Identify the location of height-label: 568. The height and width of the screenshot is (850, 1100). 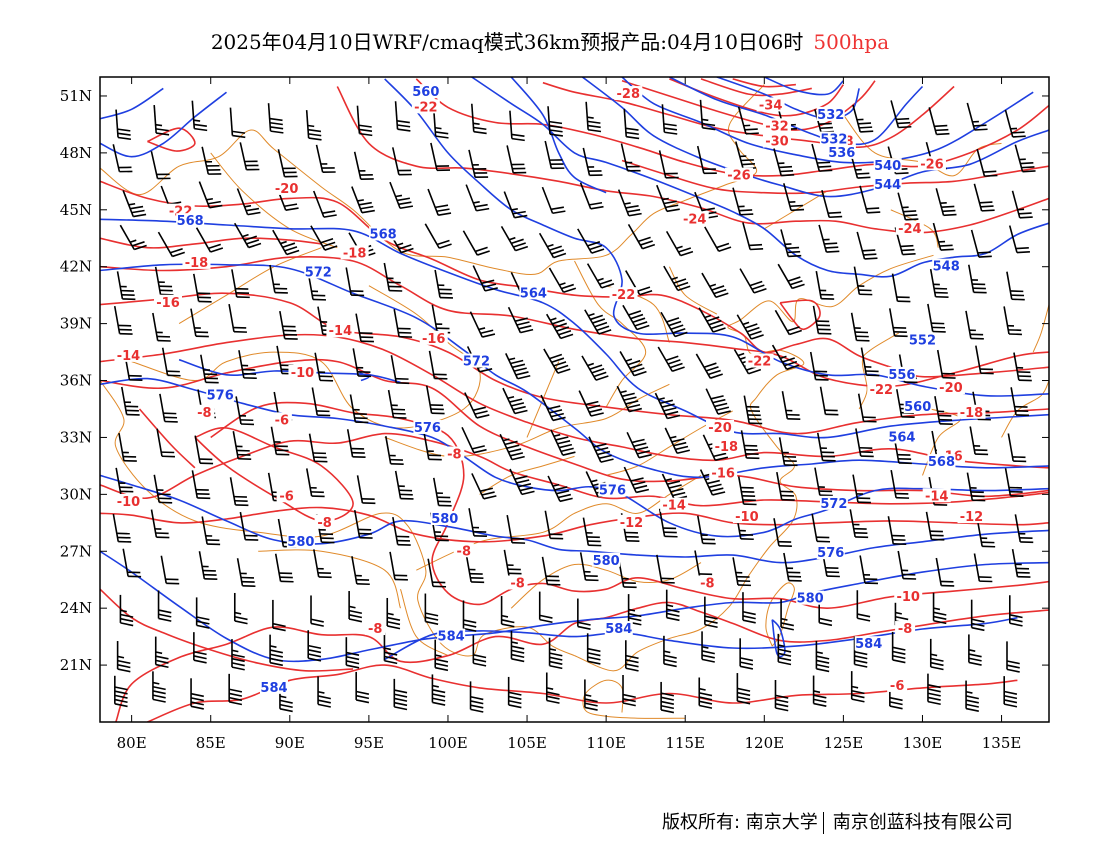
(190, 221).